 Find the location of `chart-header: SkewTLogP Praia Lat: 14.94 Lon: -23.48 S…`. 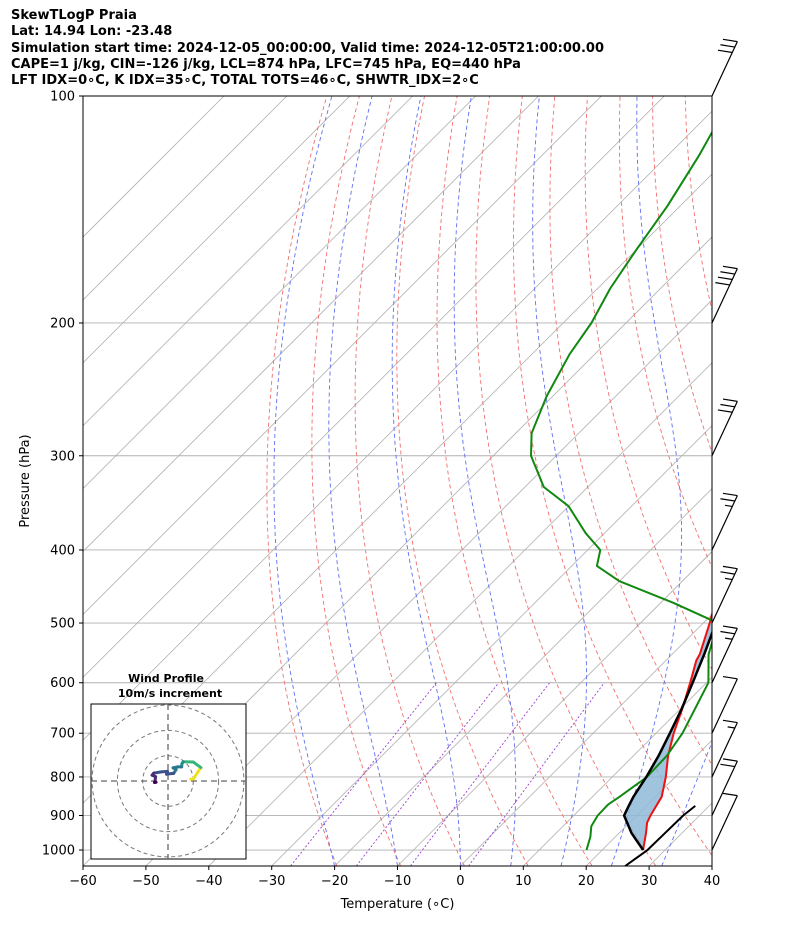

chart-header: SkewTLogP Praia Lat: 14.94 Lon: -23.48 S… is located at coordinates (307, 48).